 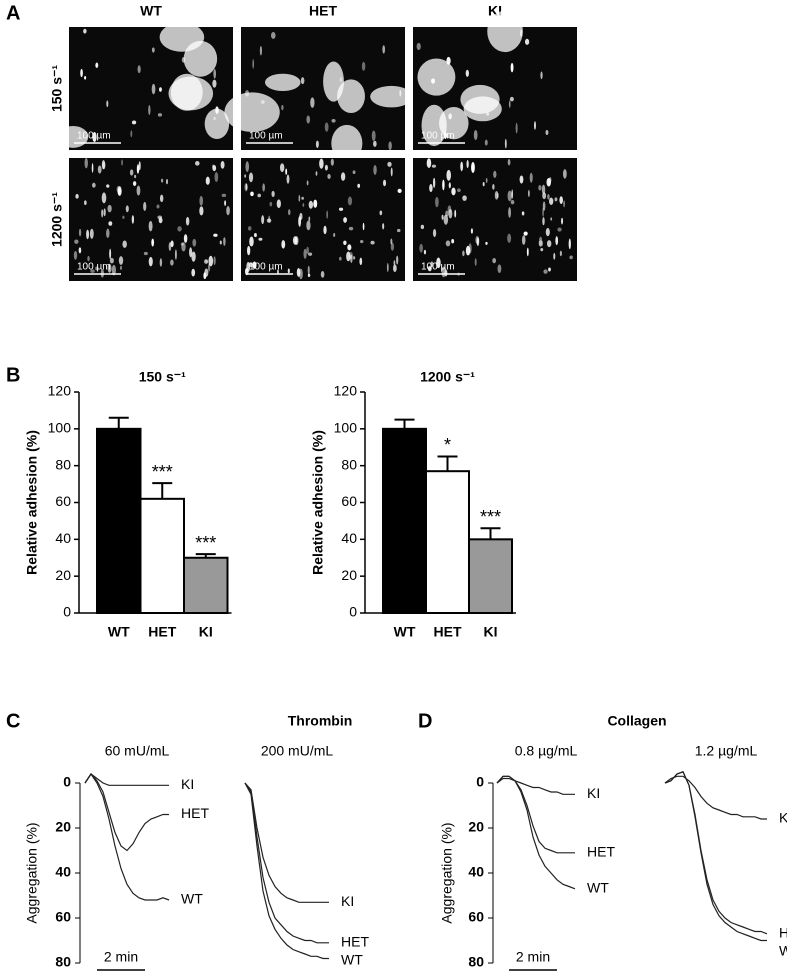 I want to click on panel-title: Thrombin, so click(x=320, y=721).